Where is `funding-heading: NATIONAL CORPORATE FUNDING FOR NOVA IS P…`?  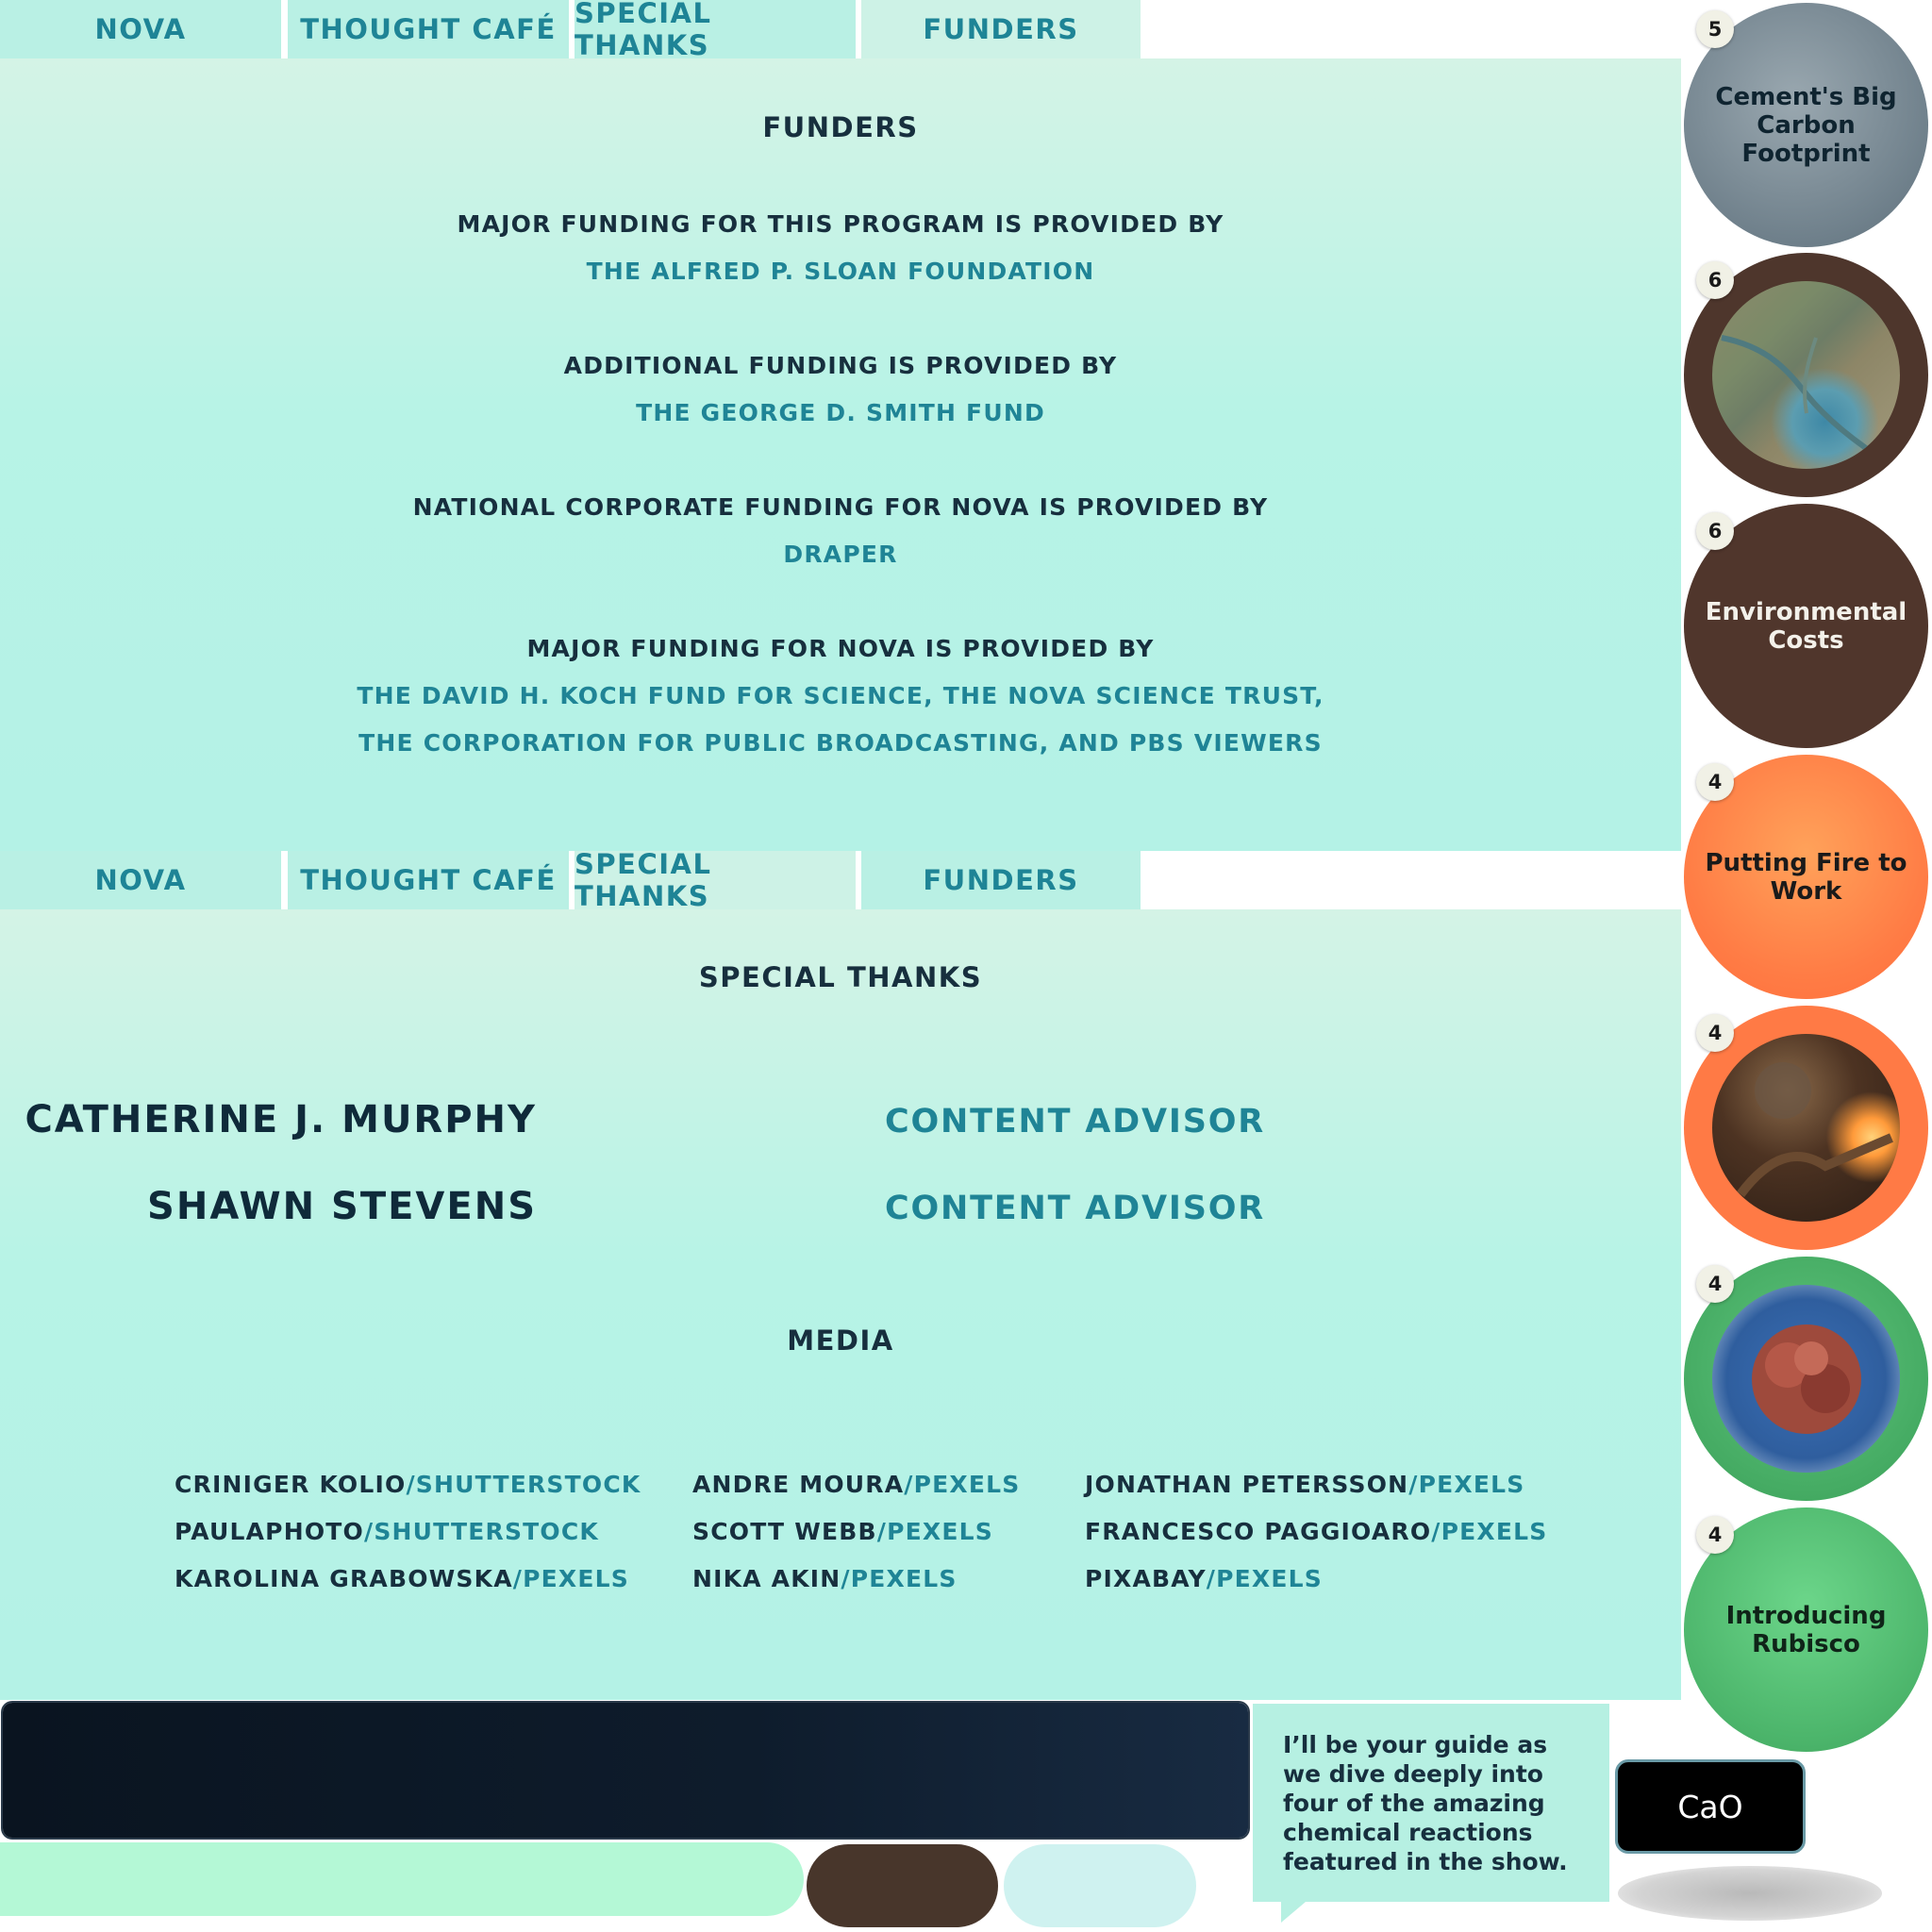 funding-heading: NATIONAL CORPORATE FUNDING FOR NOVA IS P… is located at coordinates (840, 507).